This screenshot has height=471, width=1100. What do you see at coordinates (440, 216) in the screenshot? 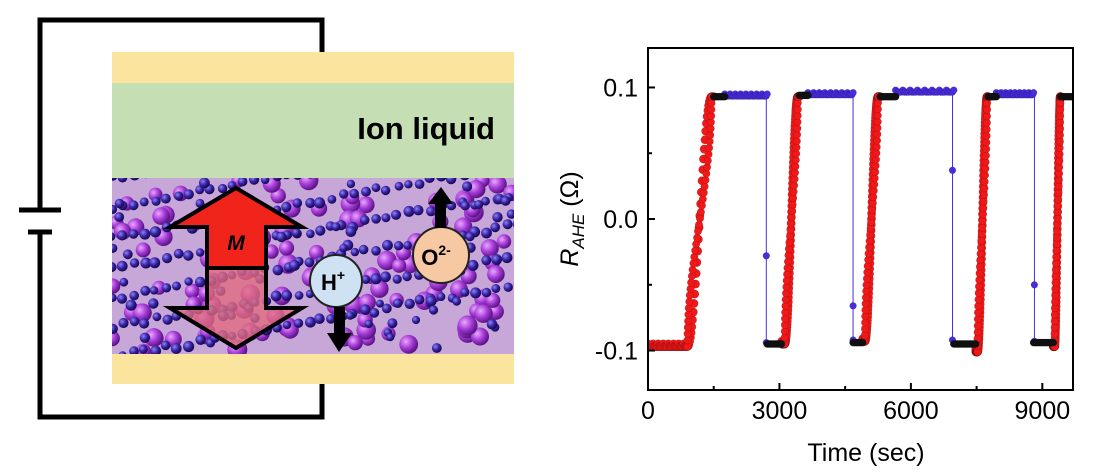
I see `oxygen-arrow-shaft` at bounding box center [440, 216].